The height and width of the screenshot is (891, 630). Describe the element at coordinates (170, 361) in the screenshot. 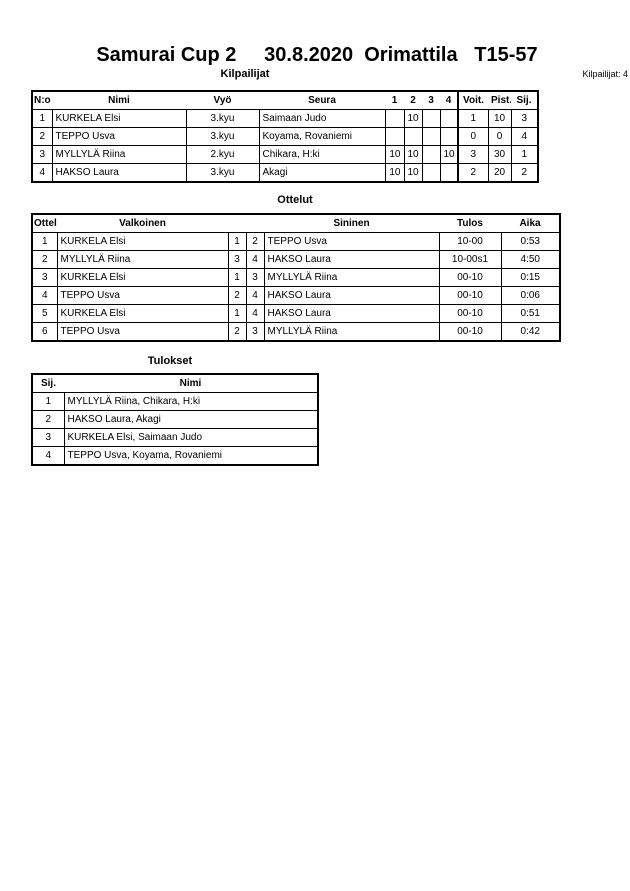

I see `results-heading: Tulokset` at that location.